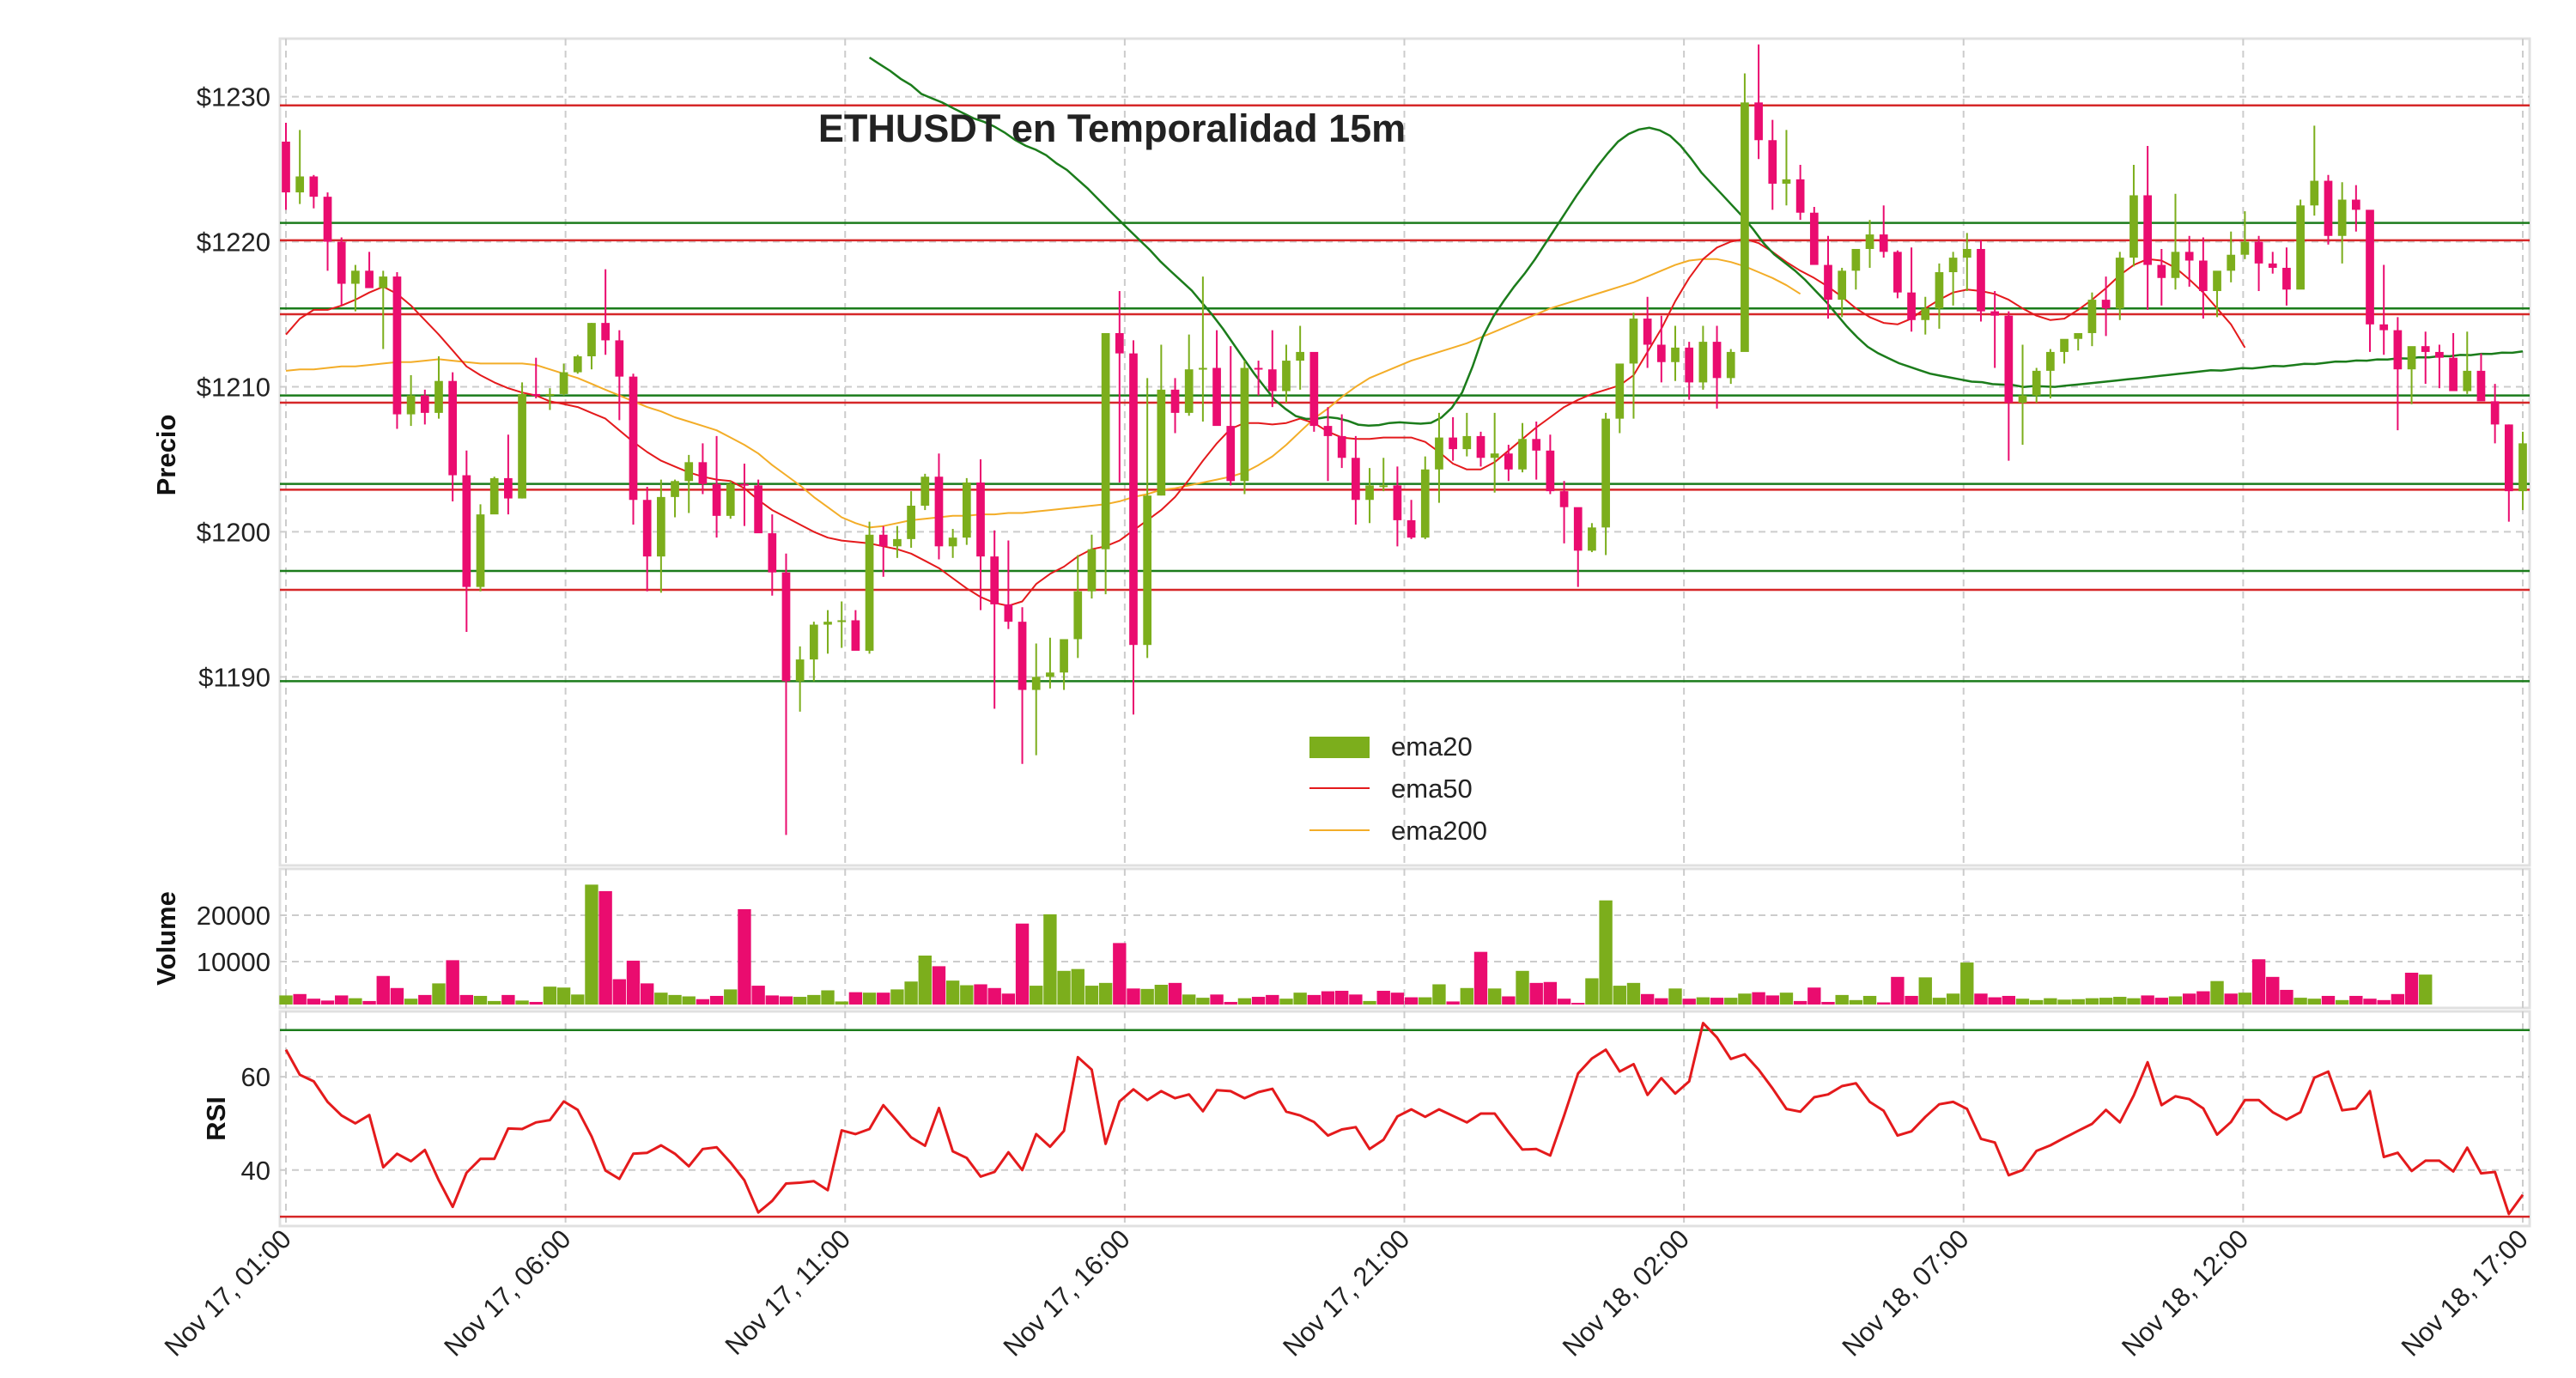 This screenshot has width=2576, height=1378. Describe the element at coordinates (234, 677) in the screenshot. I see `price-tick-label: $1190` at that location.